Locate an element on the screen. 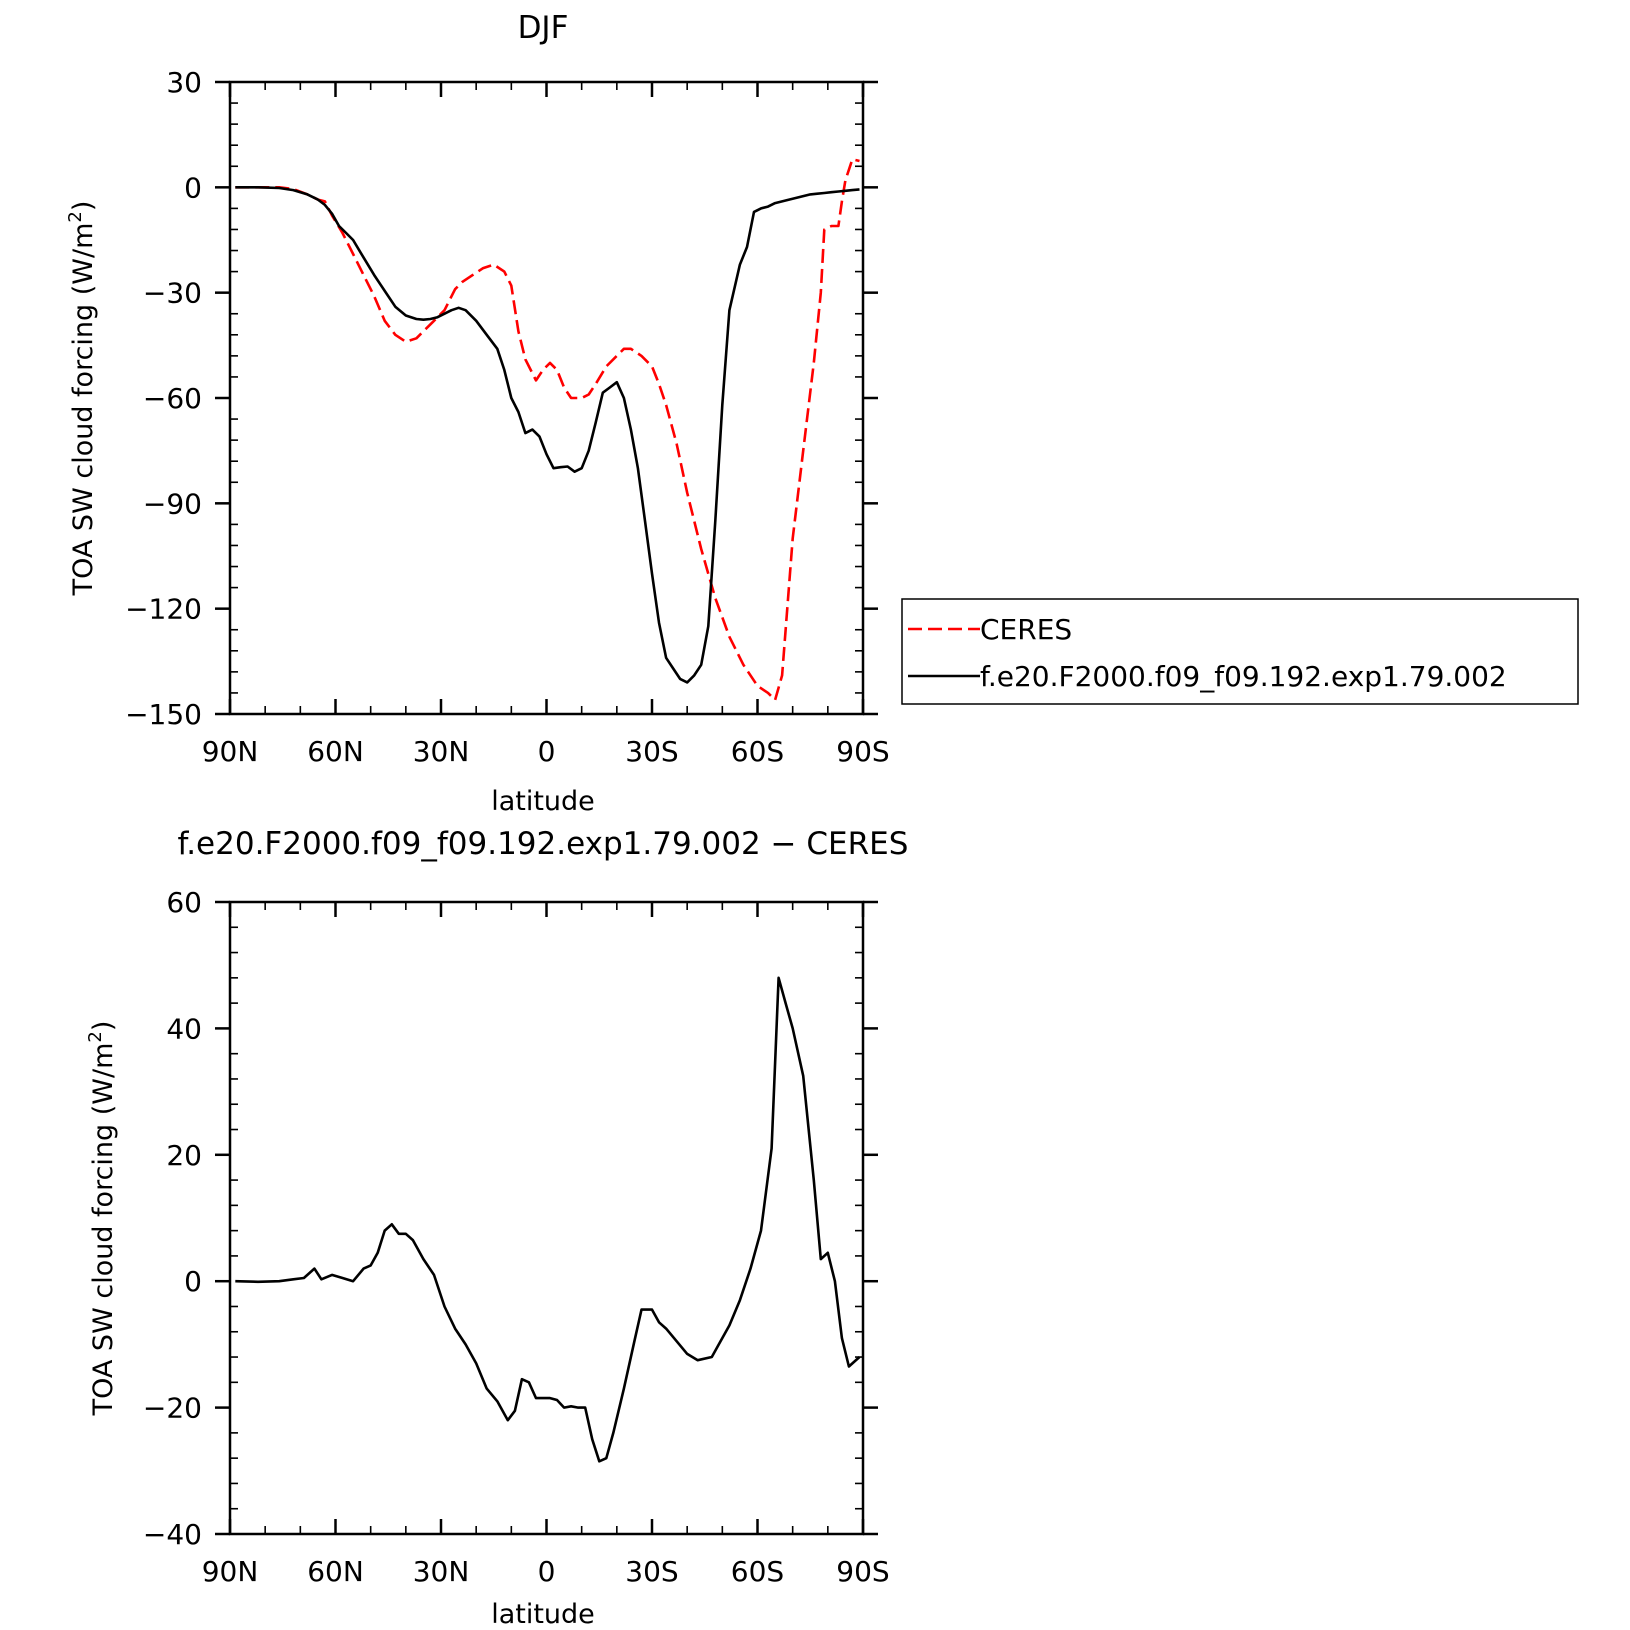 The width and height of the screenshot is (1630, 1630). top-y-tick-label: −120 is located at coordinates (163, 609).